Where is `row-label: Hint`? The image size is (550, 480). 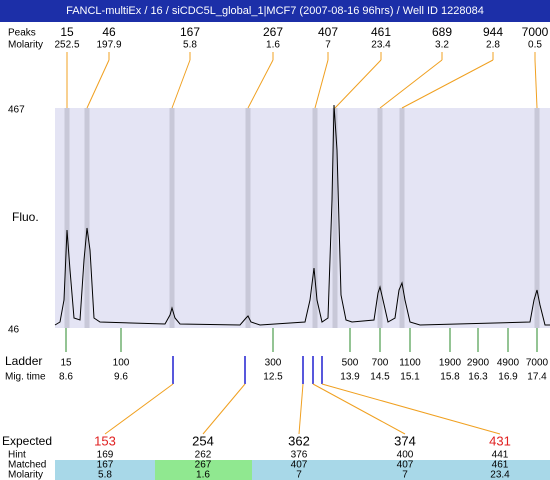 row-label: Hint is located at coordinates (17, 455).